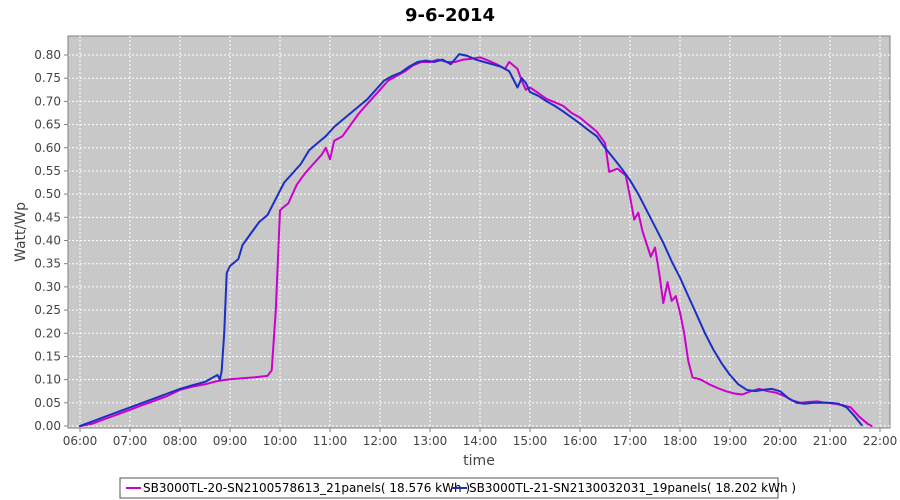  What do you see at coordinates (47, 356) in the screenshot?
I see `y-tick-label: 0.15` at bounding box center [47, 356].